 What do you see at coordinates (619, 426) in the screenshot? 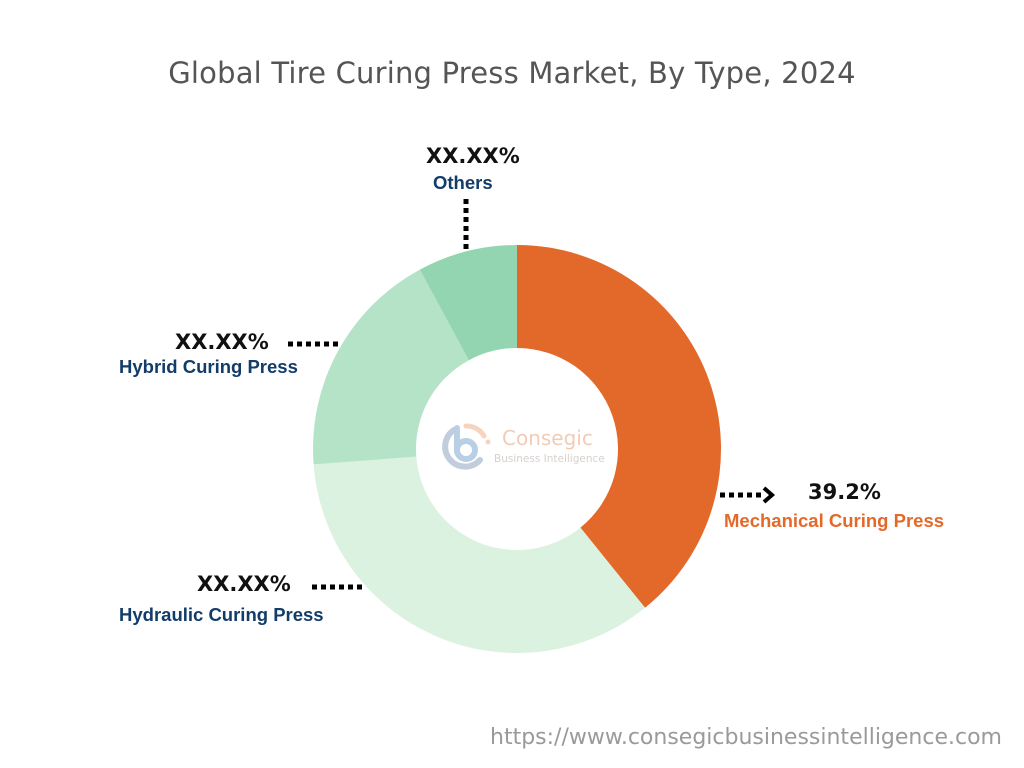
I see `slice-mechanical-curing-press` at bounding box center [619, 426].